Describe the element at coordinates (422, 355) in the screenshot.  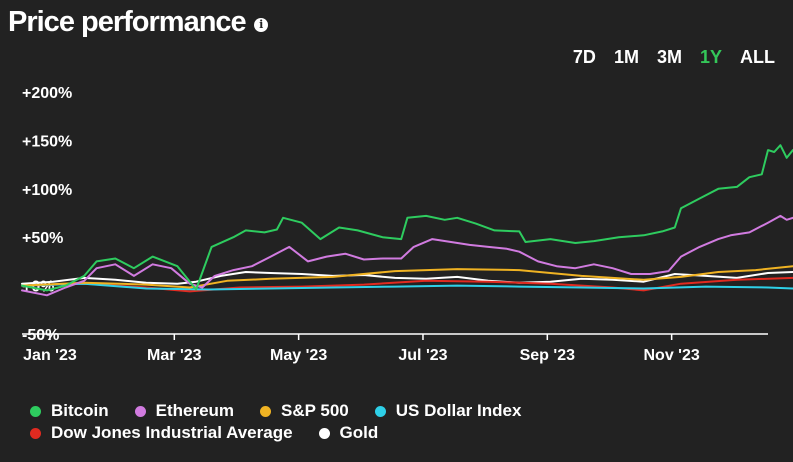
I see `x-tick-label: Jul '23` at that location.